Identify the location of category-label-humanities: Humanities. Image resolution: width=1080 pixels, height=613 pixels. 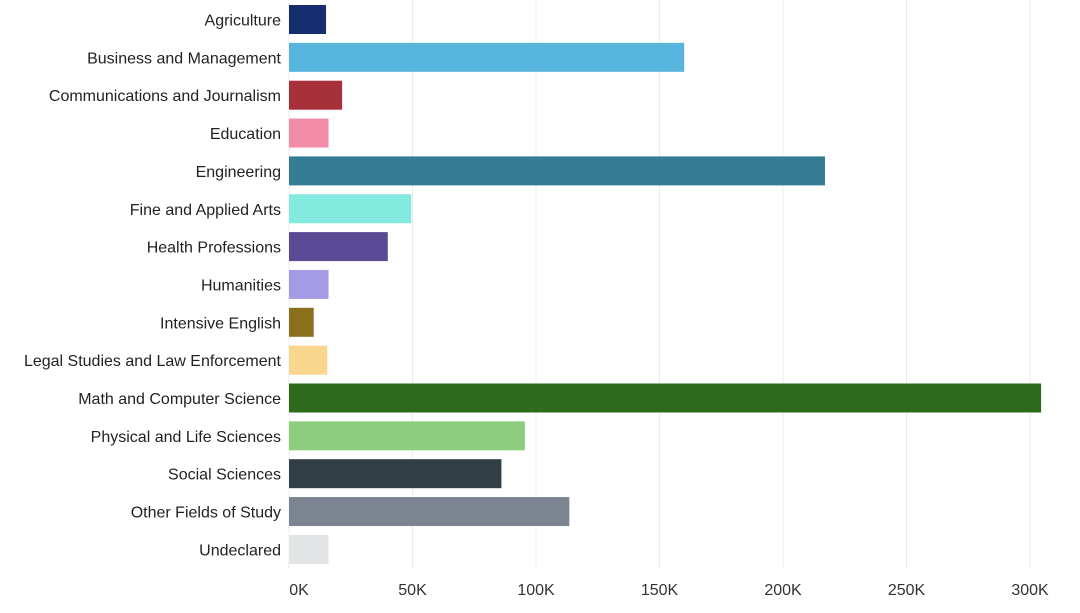
(241, 285).